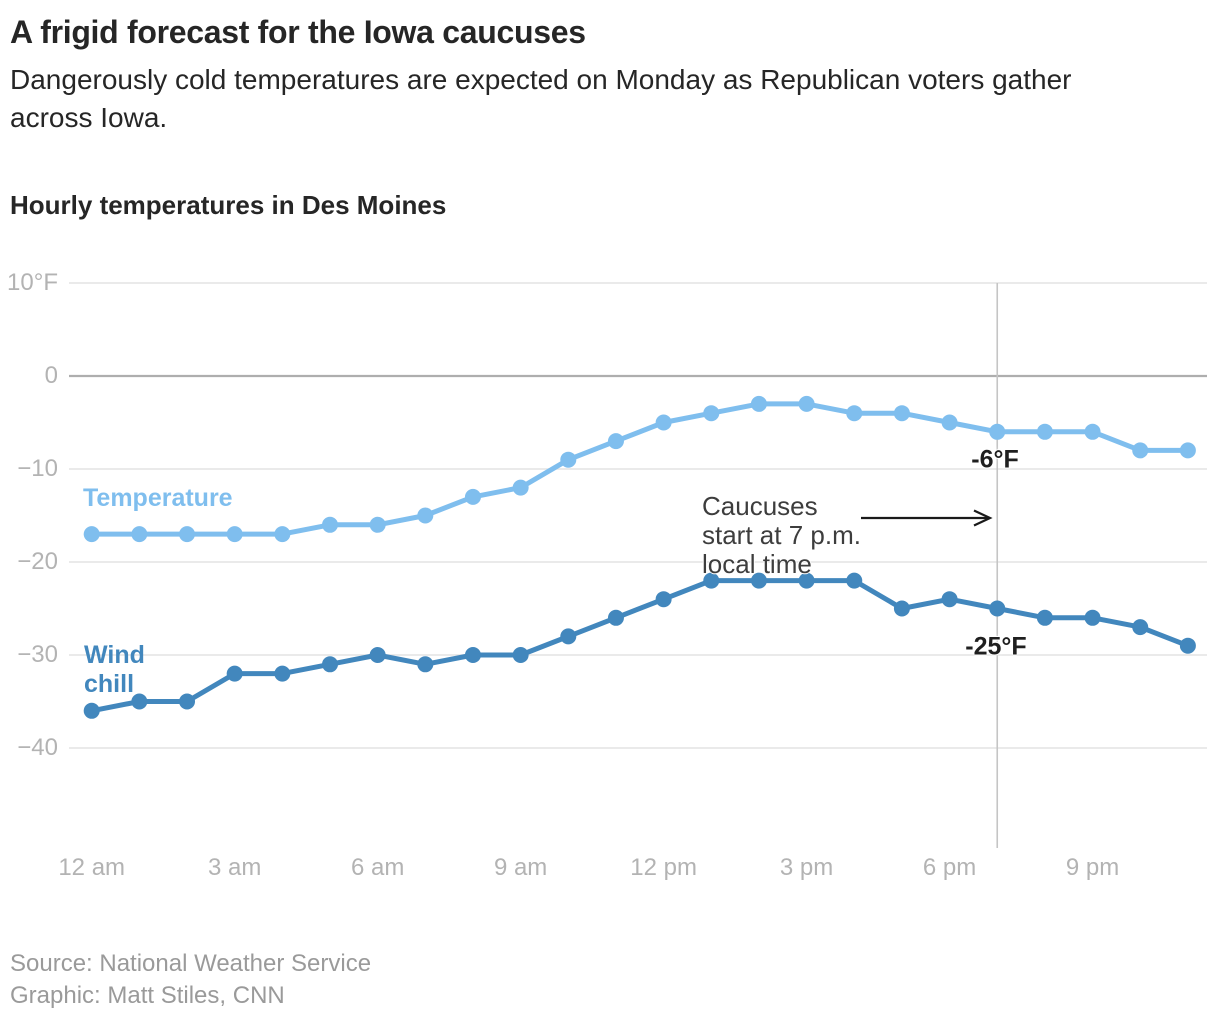 Image resolution: width=1220 pixels, height=1020 pixels. I want to click on chart-heading: Hourly temperatures in Des Moines, so click(228, 205).